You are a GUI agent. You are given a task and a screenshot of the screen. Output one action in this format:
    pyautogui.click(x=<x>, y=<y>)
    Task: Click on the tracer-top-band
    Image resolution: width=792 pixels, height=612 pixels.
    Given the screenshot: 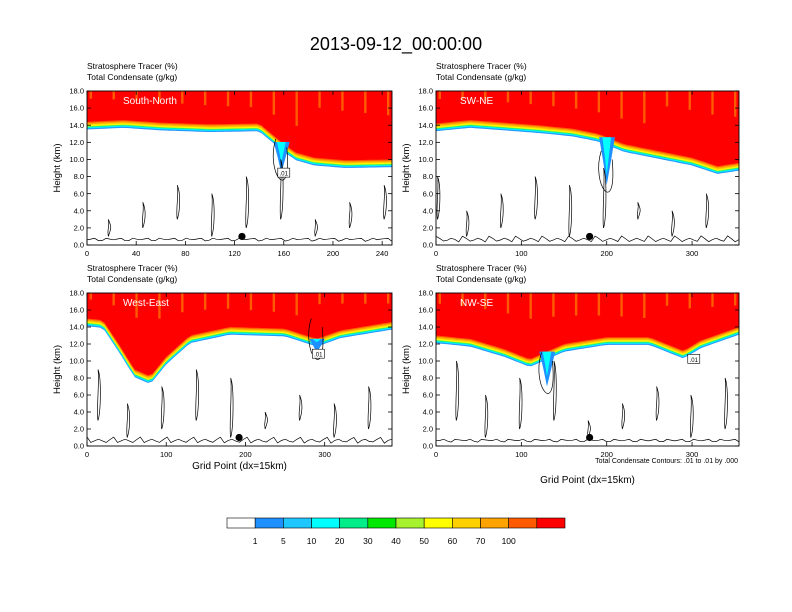 What is the action you would take?
    pyautogui.click(x=587, y=96)
    